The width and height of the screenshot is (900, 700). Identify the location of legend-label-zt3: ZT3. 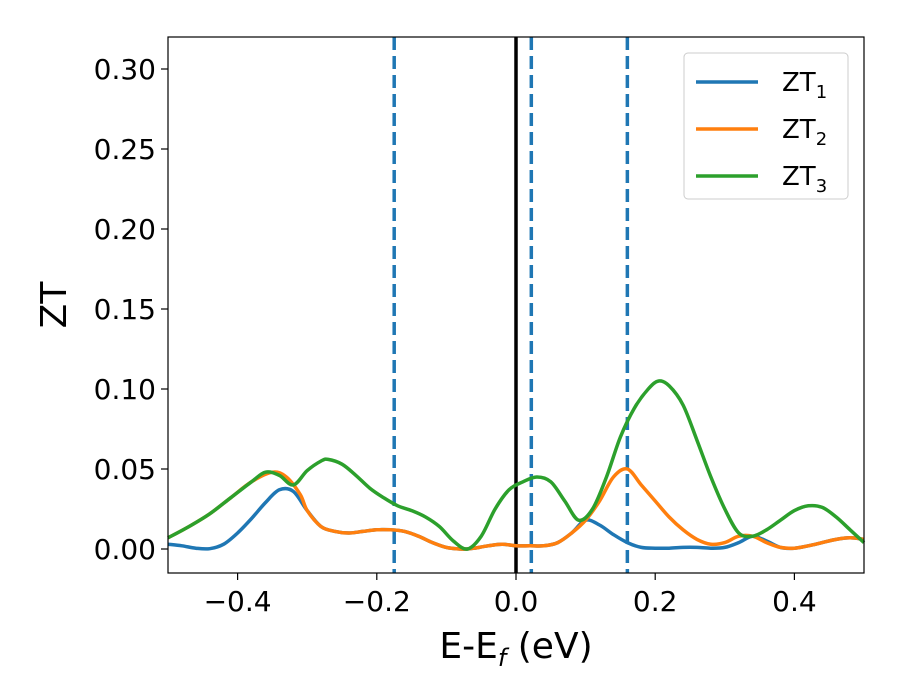
(804, 179).